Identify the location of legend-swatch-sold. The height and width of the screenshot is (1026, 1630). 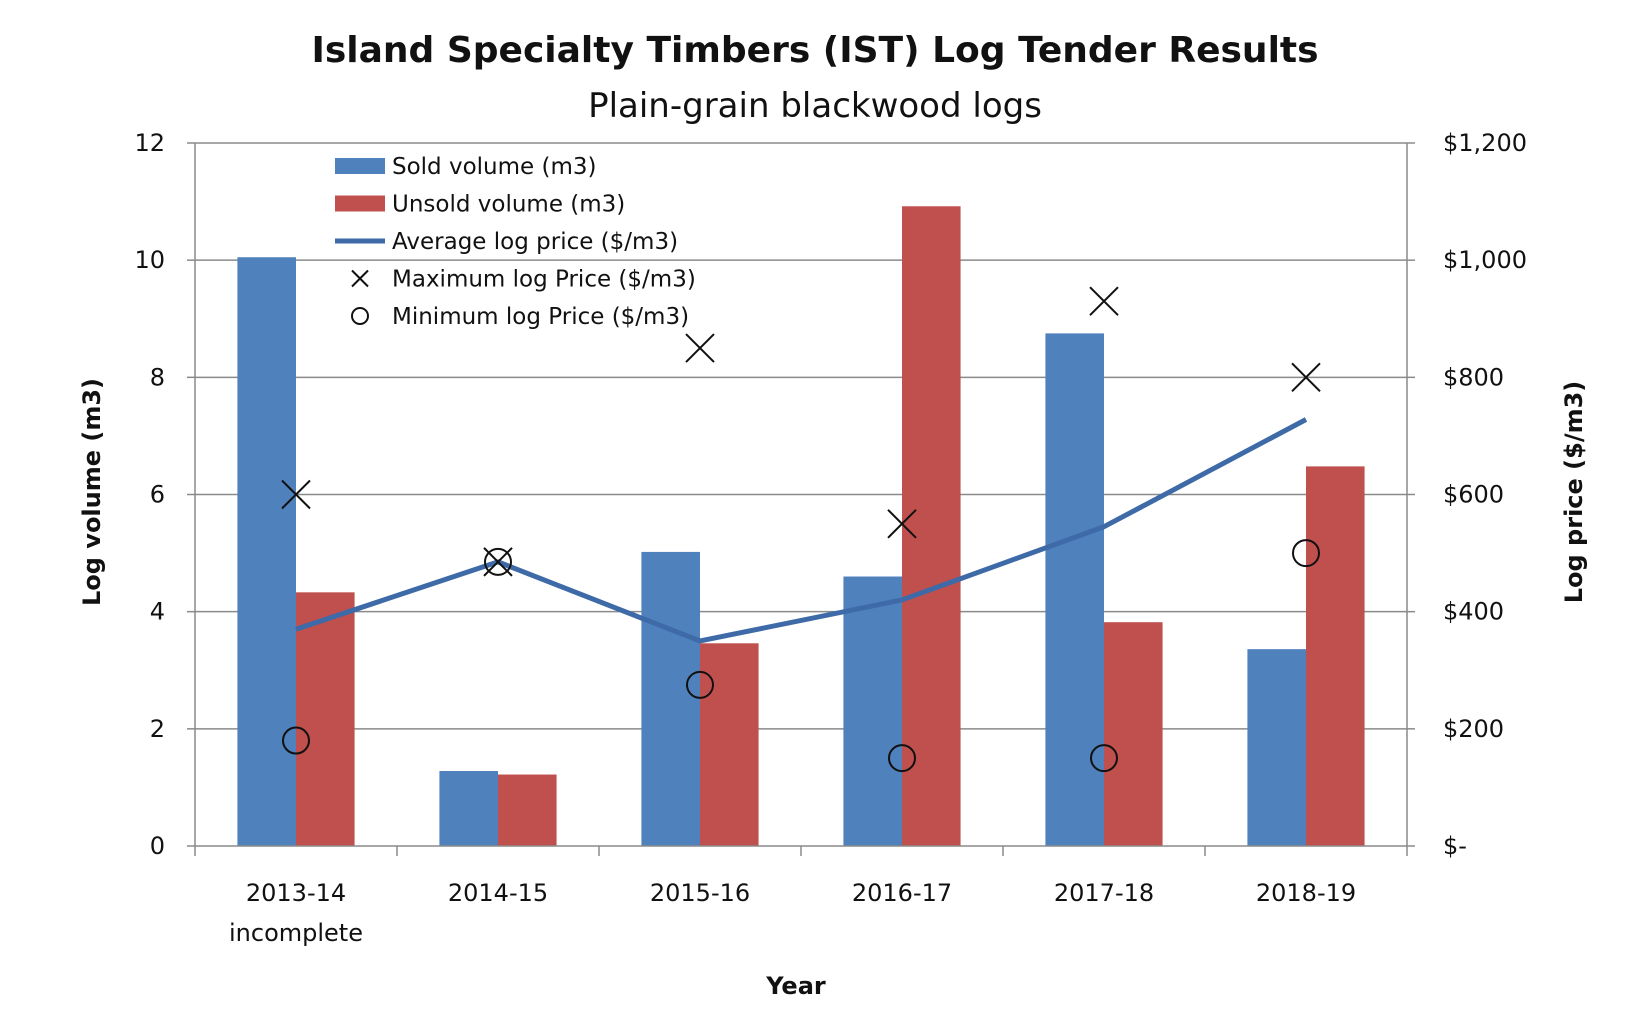
(360, 166).